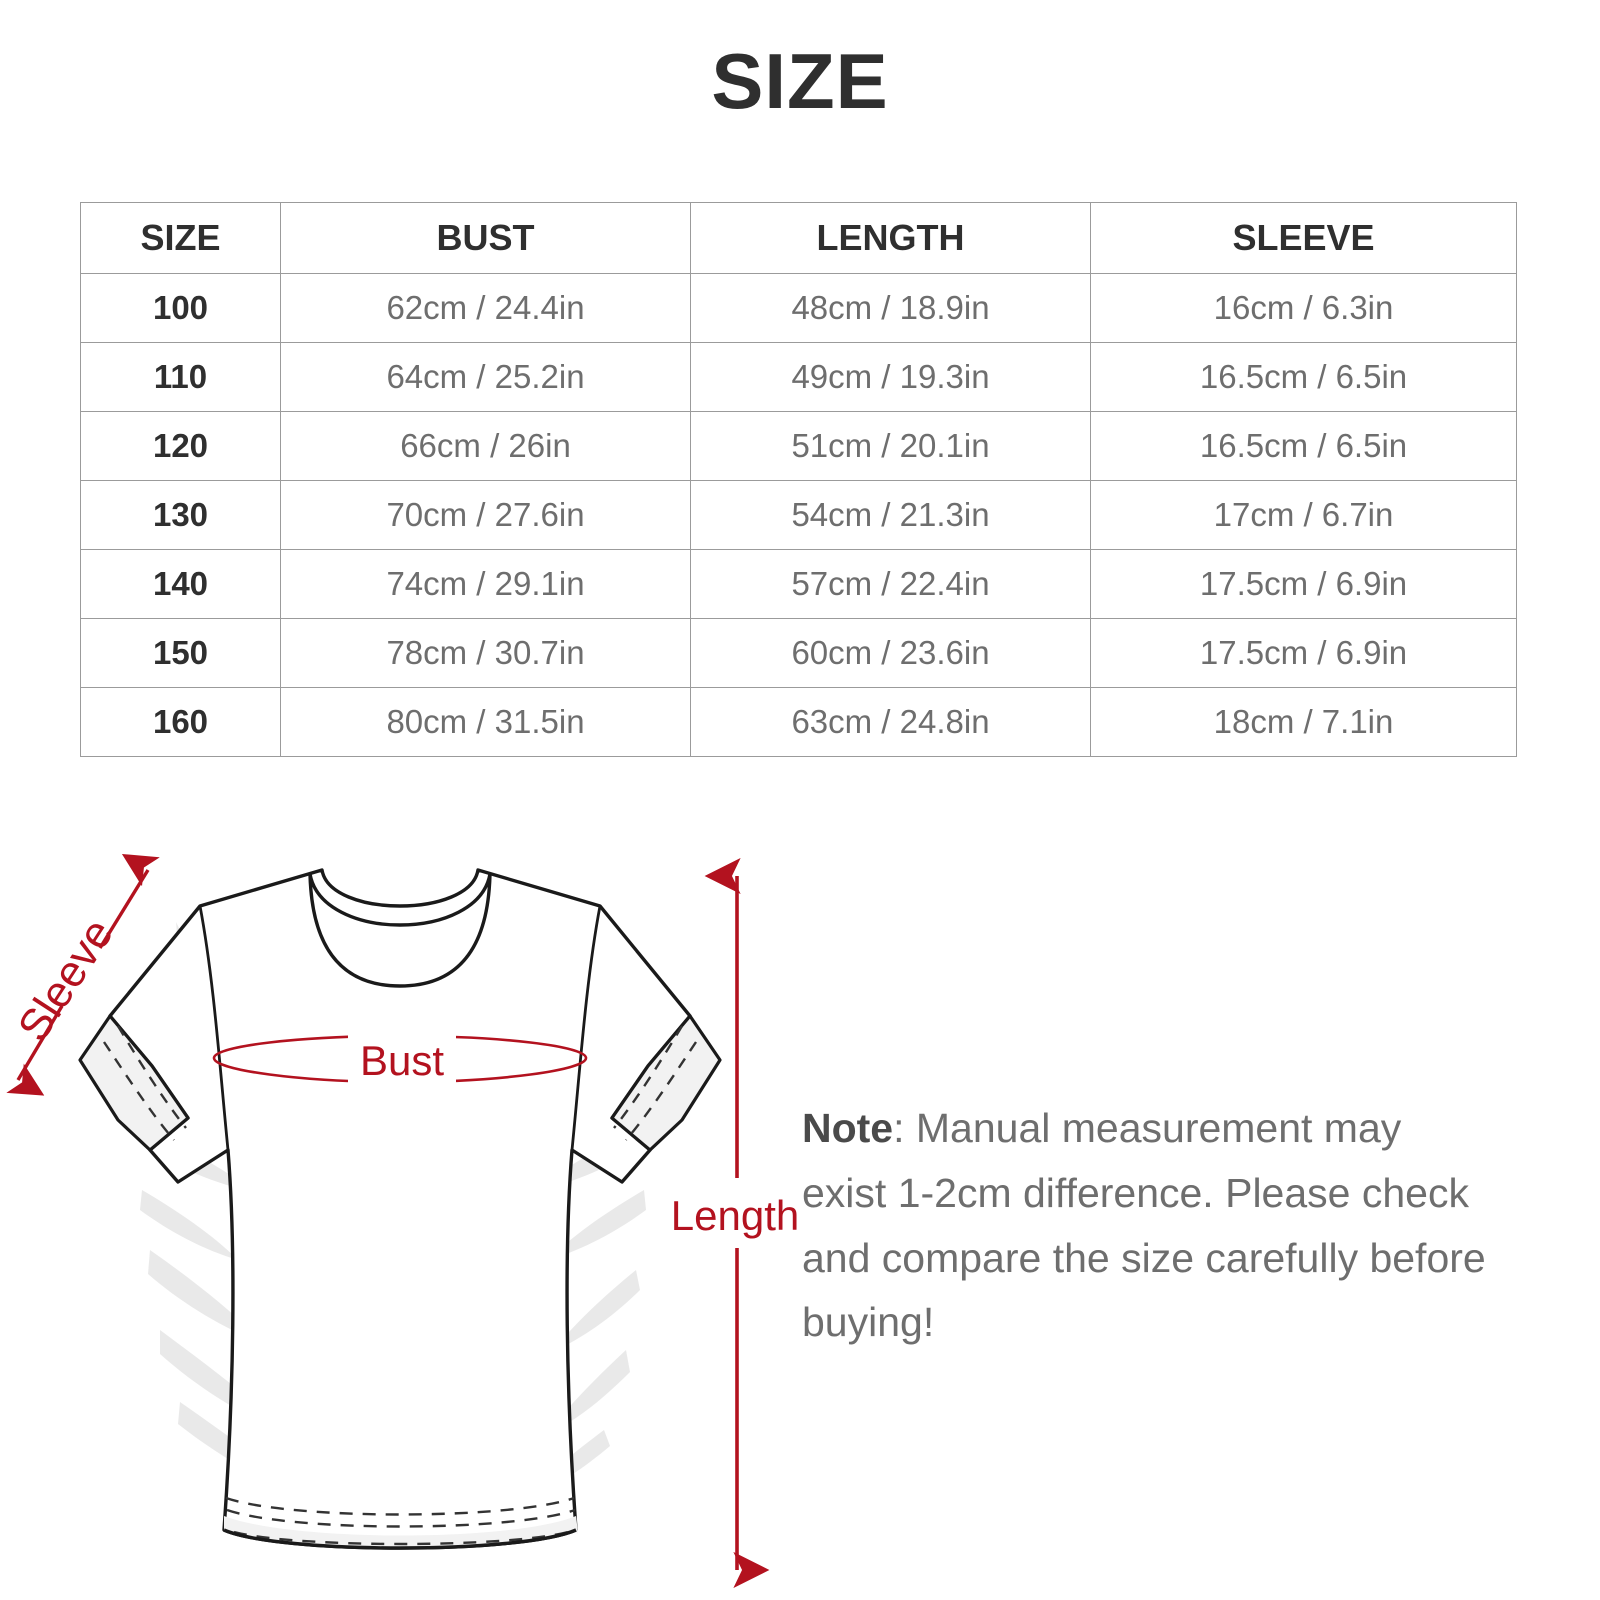 This screenshot has width=1600, height=1600. Describe the element at coordinates (485, 653) in the screenshot. I see `cell-bust: 78cm / 30.7in` at that location.